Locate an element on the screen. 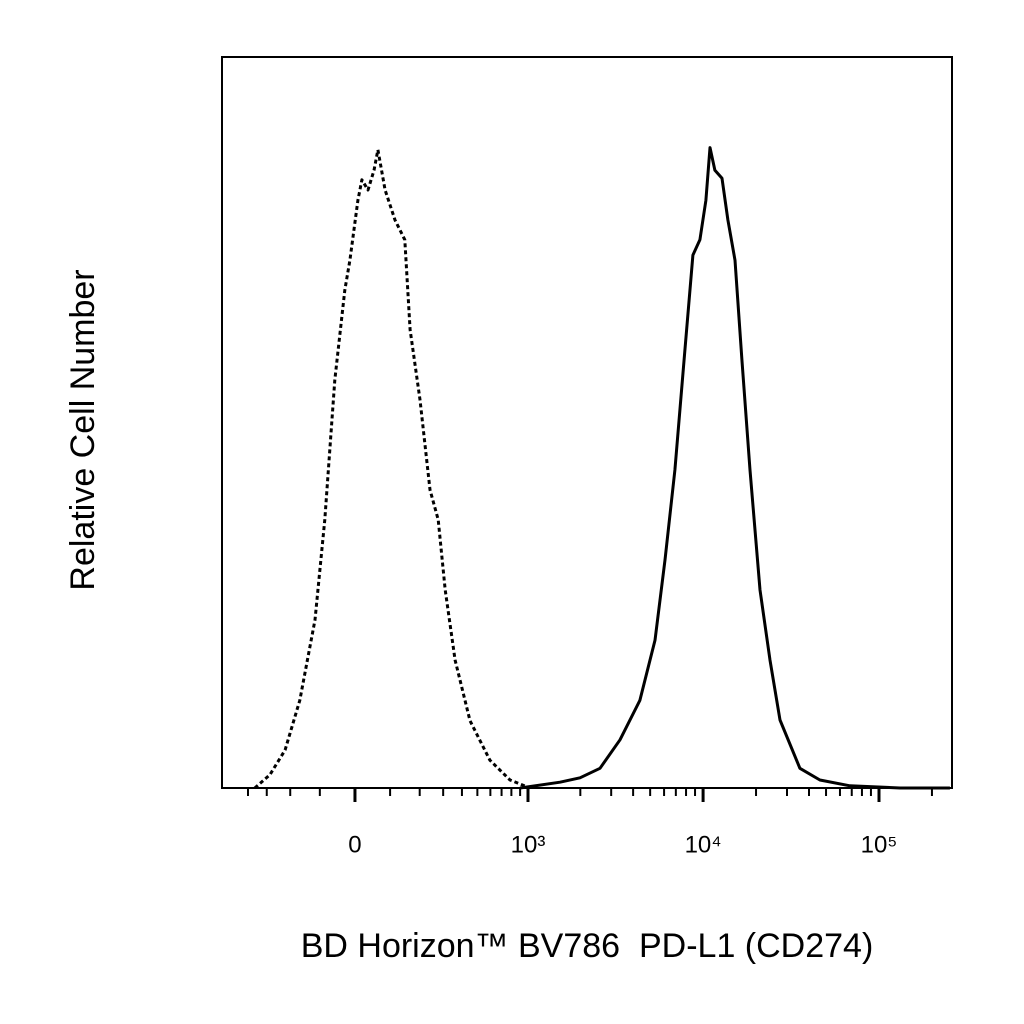  x-tick-label: 0 is located at coordinates (354, 844).